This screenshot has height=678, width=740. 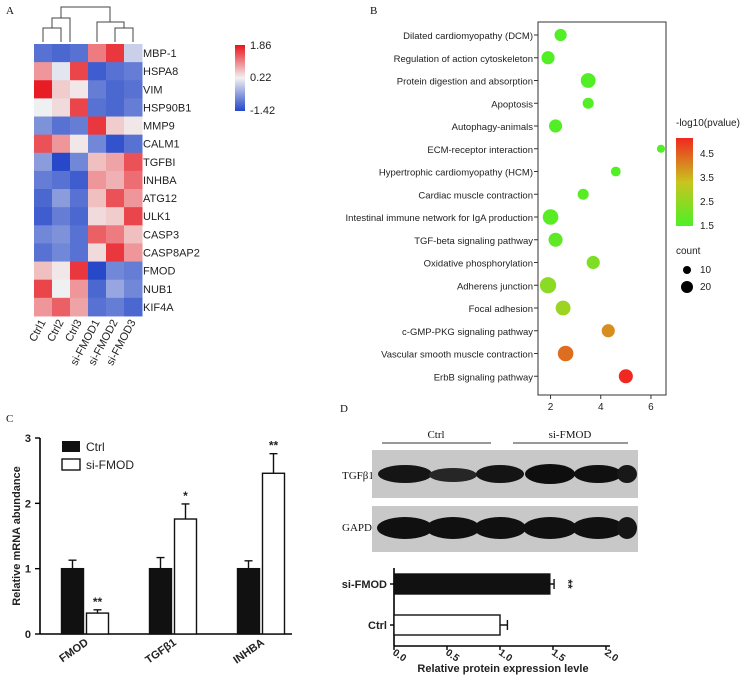 I want to click on c-bar-tgf-1-ctrl, so click(x=160, y=601).